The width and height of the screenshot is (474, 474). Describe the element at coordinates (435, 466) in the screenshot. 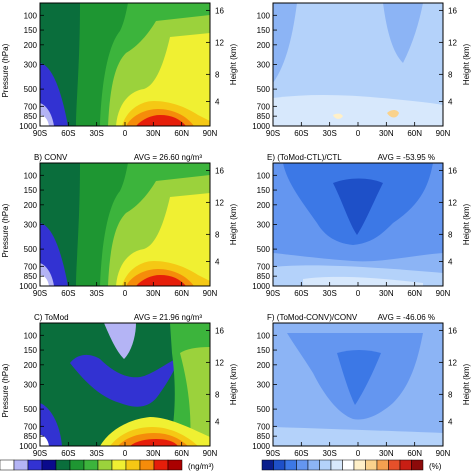

I see `colorbar-unit: (%)` at that location.